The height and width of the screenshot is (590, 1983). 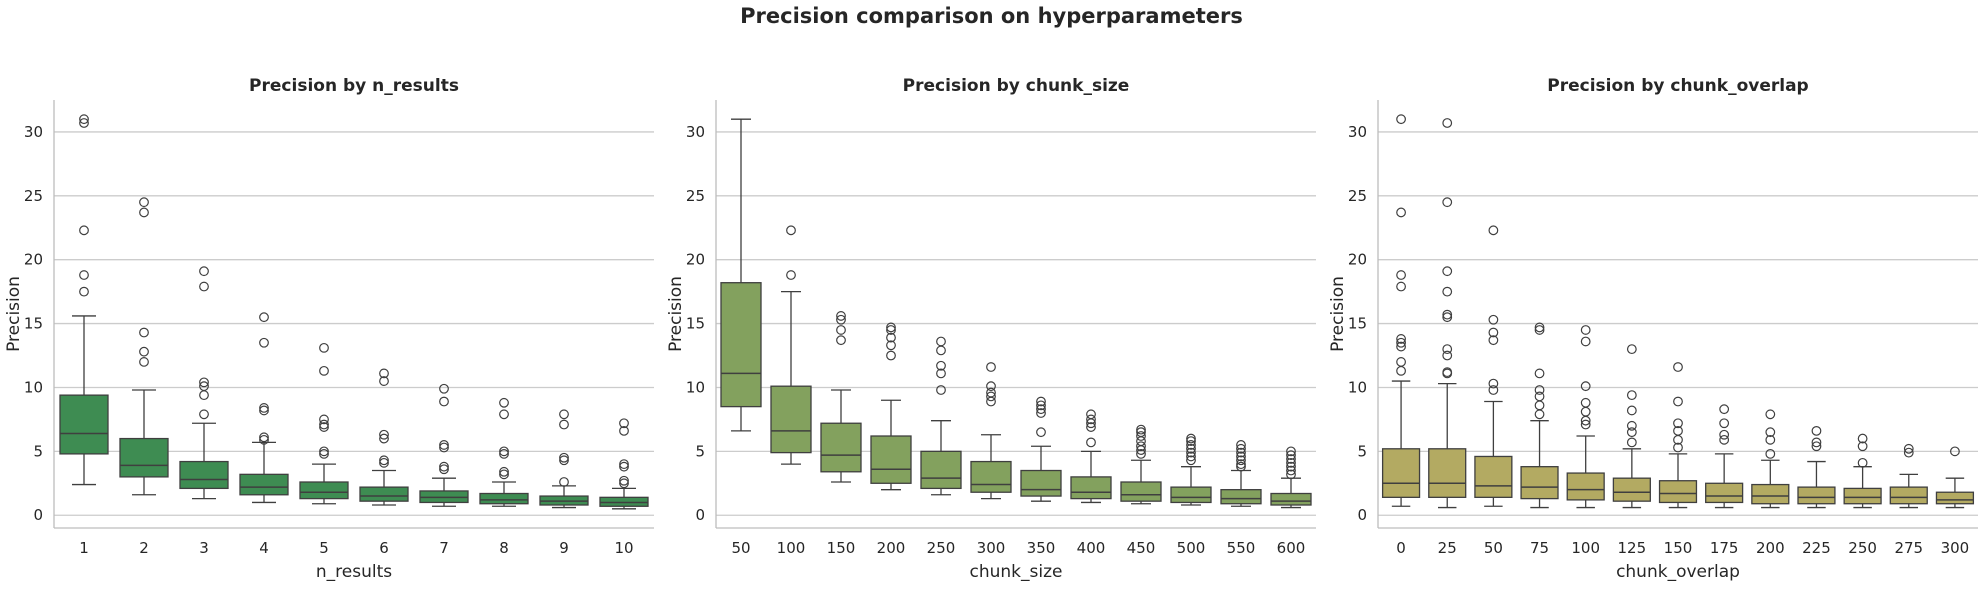 I want to click on x-tick-label: 1, so click(x=84, y=548).